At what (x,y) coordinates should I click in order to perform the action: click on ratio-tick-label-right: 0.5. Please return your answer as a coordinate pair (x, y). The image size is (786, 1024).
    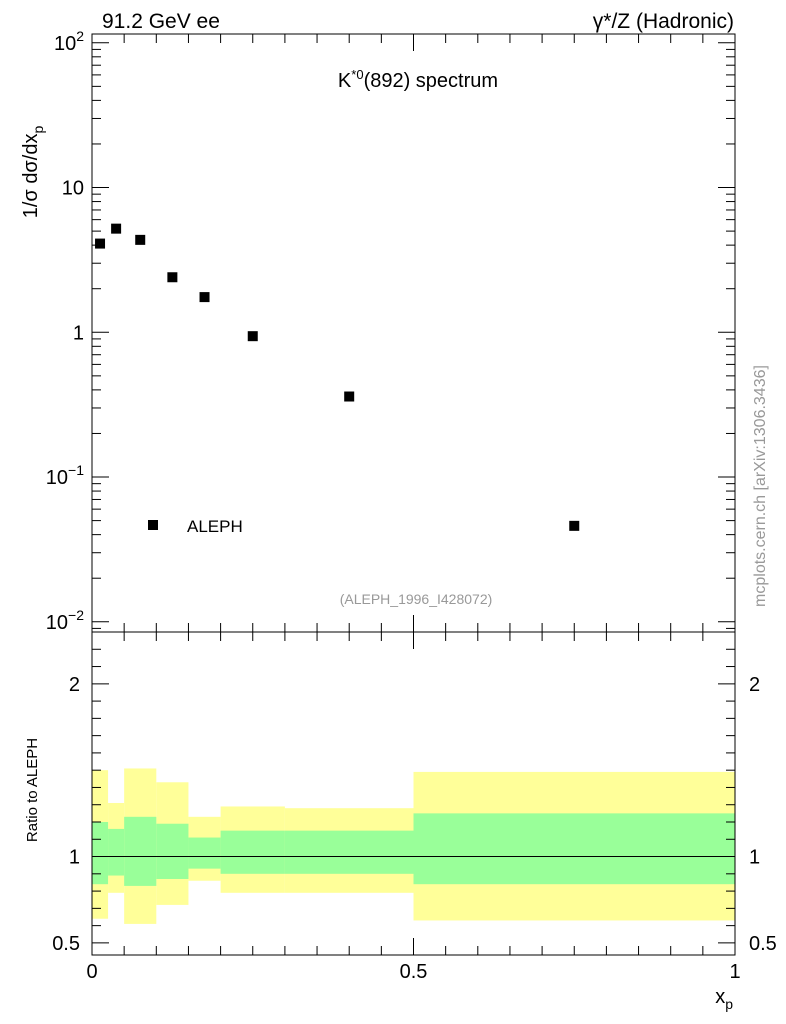
    Looking at the image, I should click on (763, 944).